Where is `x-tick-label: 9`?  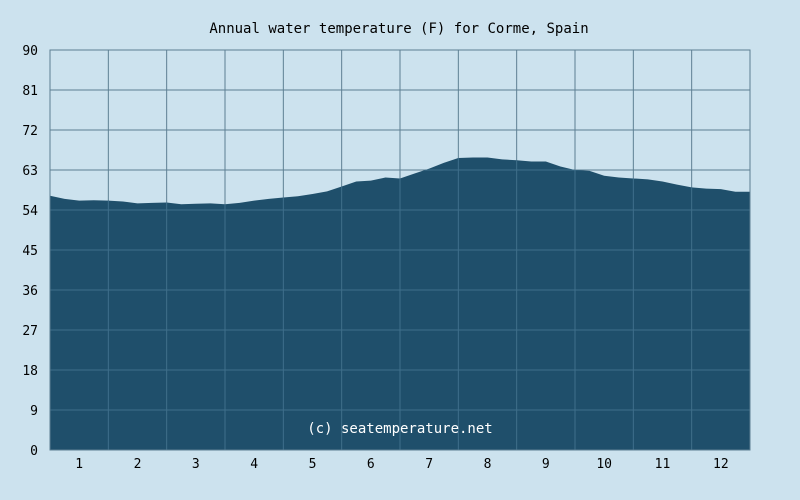
x-tick-label: 9 is located at coordinates (546, 464).